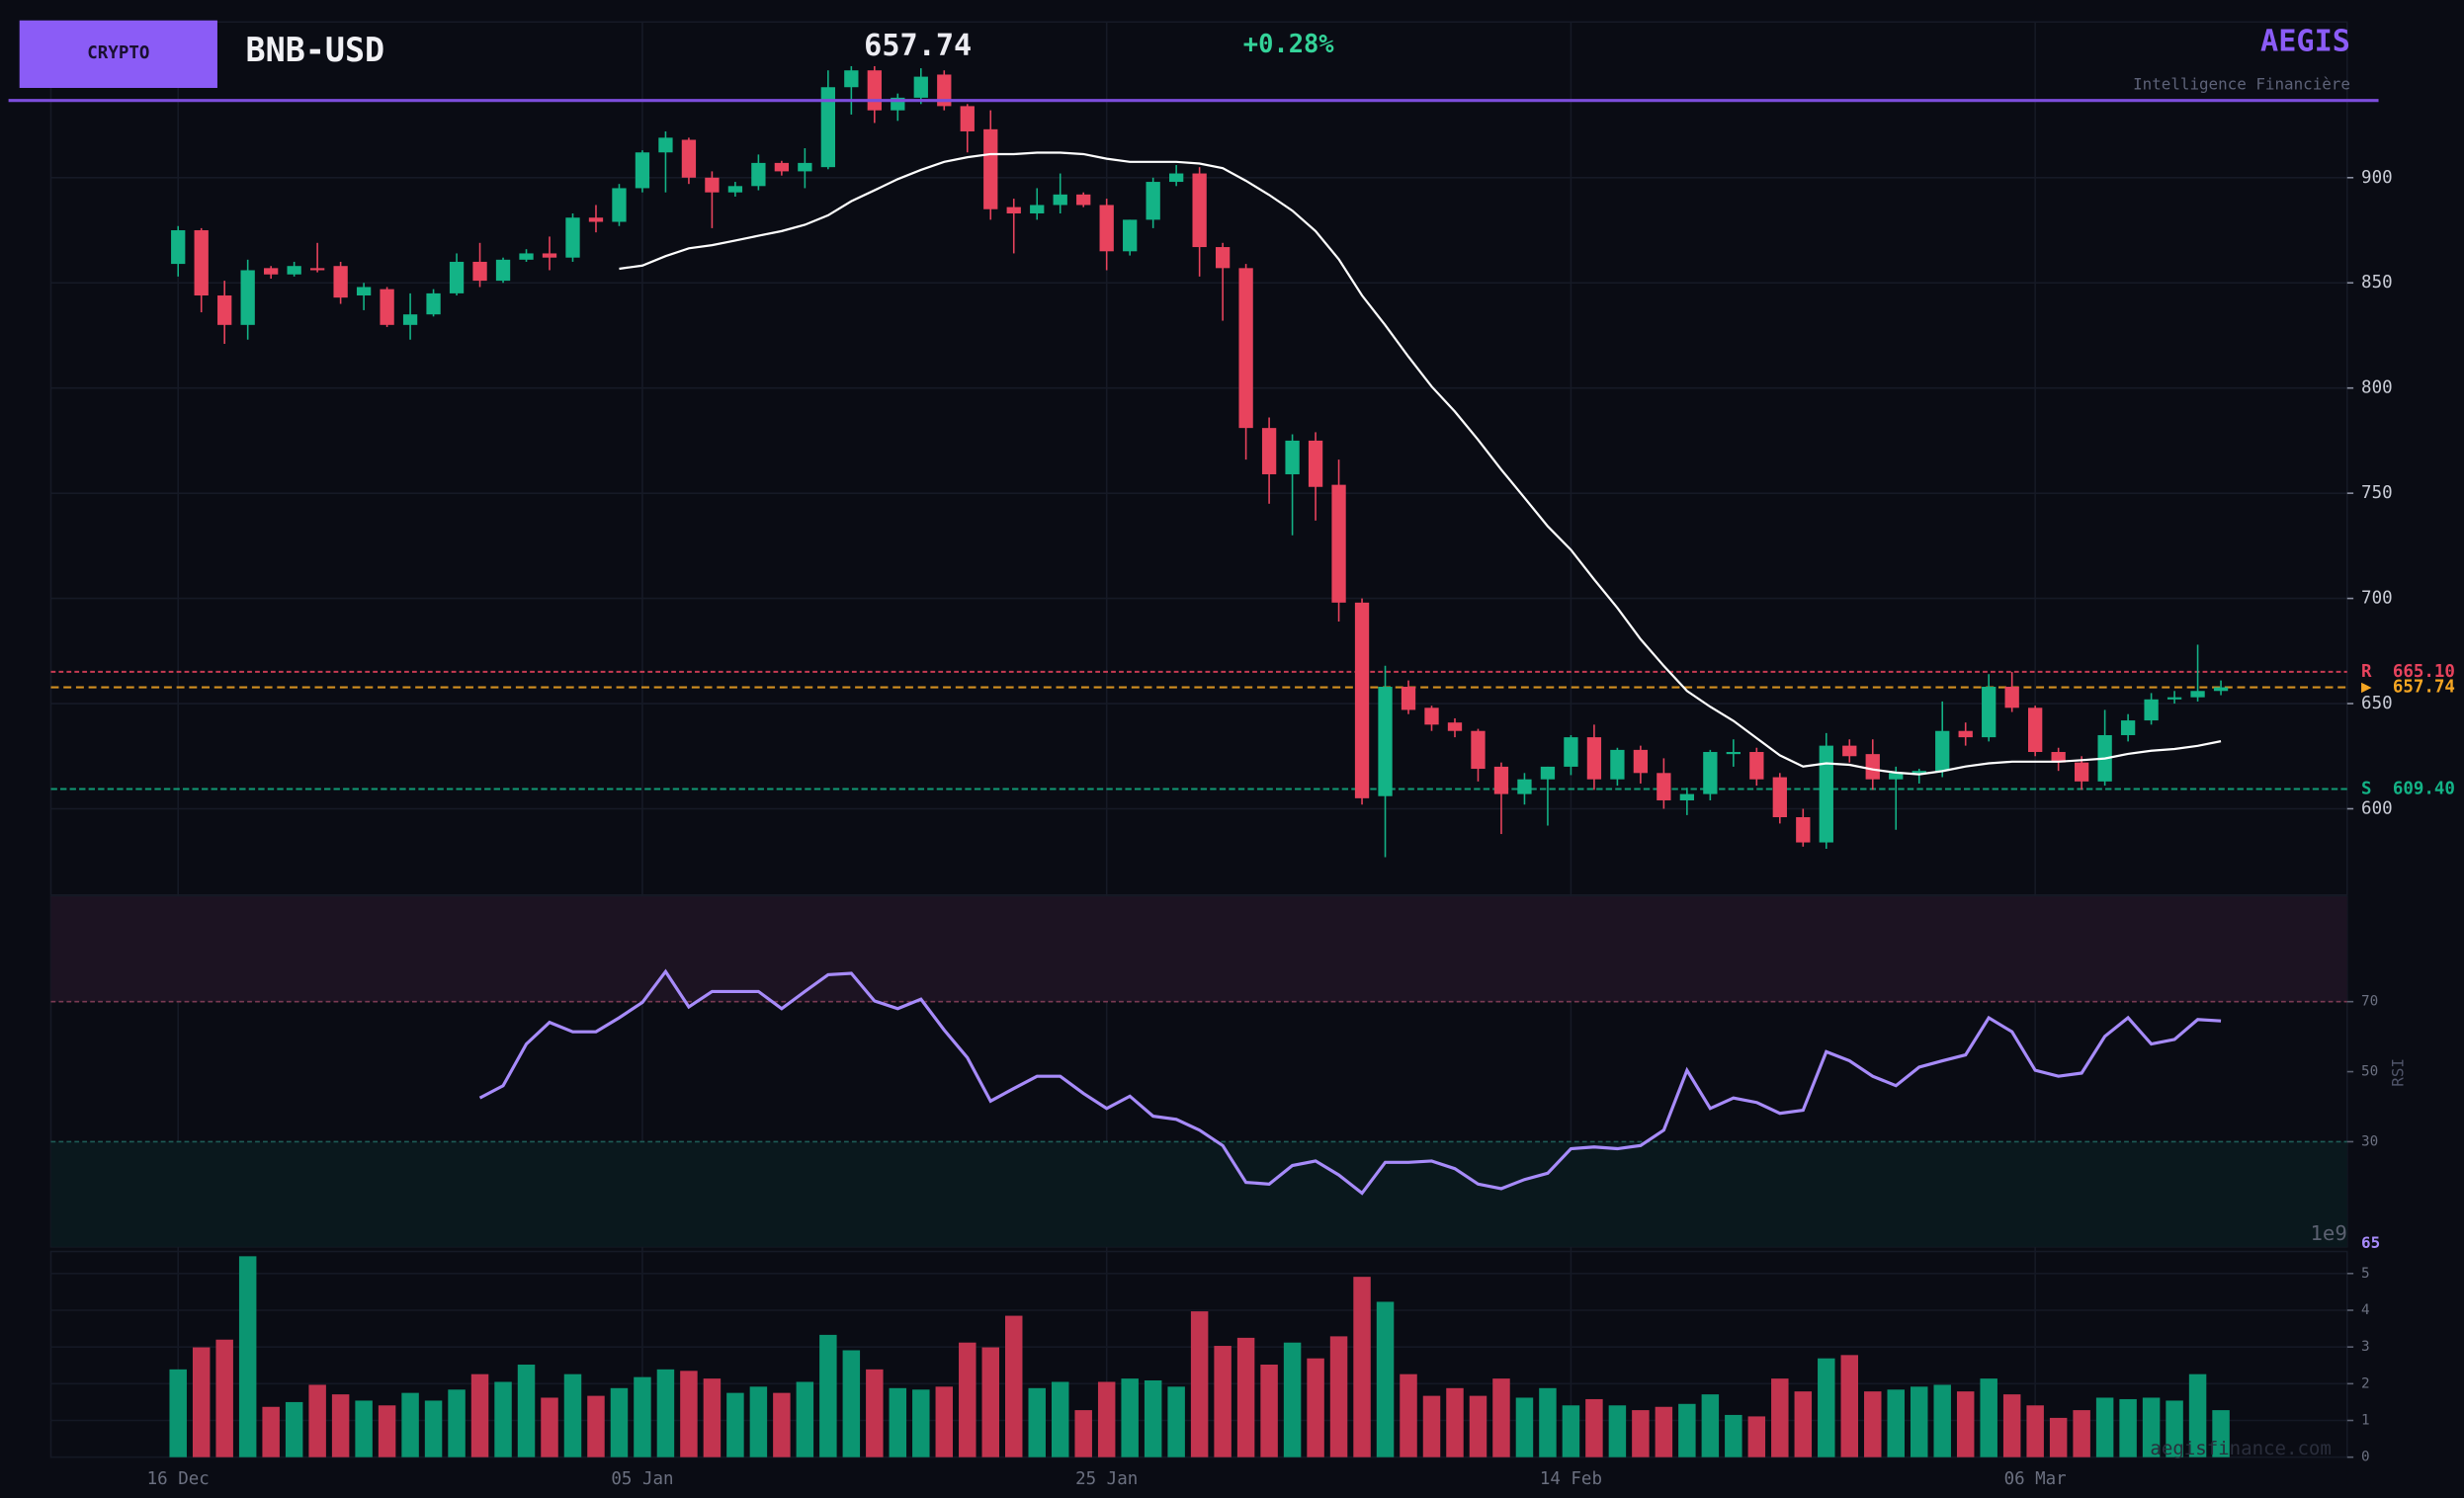 The width and height of the screenshot is (2464, 1498). What do you see at coordinates (2366, 788) in the screenshot?
I see `support-tag: S` at bounding box center [2366, 788].